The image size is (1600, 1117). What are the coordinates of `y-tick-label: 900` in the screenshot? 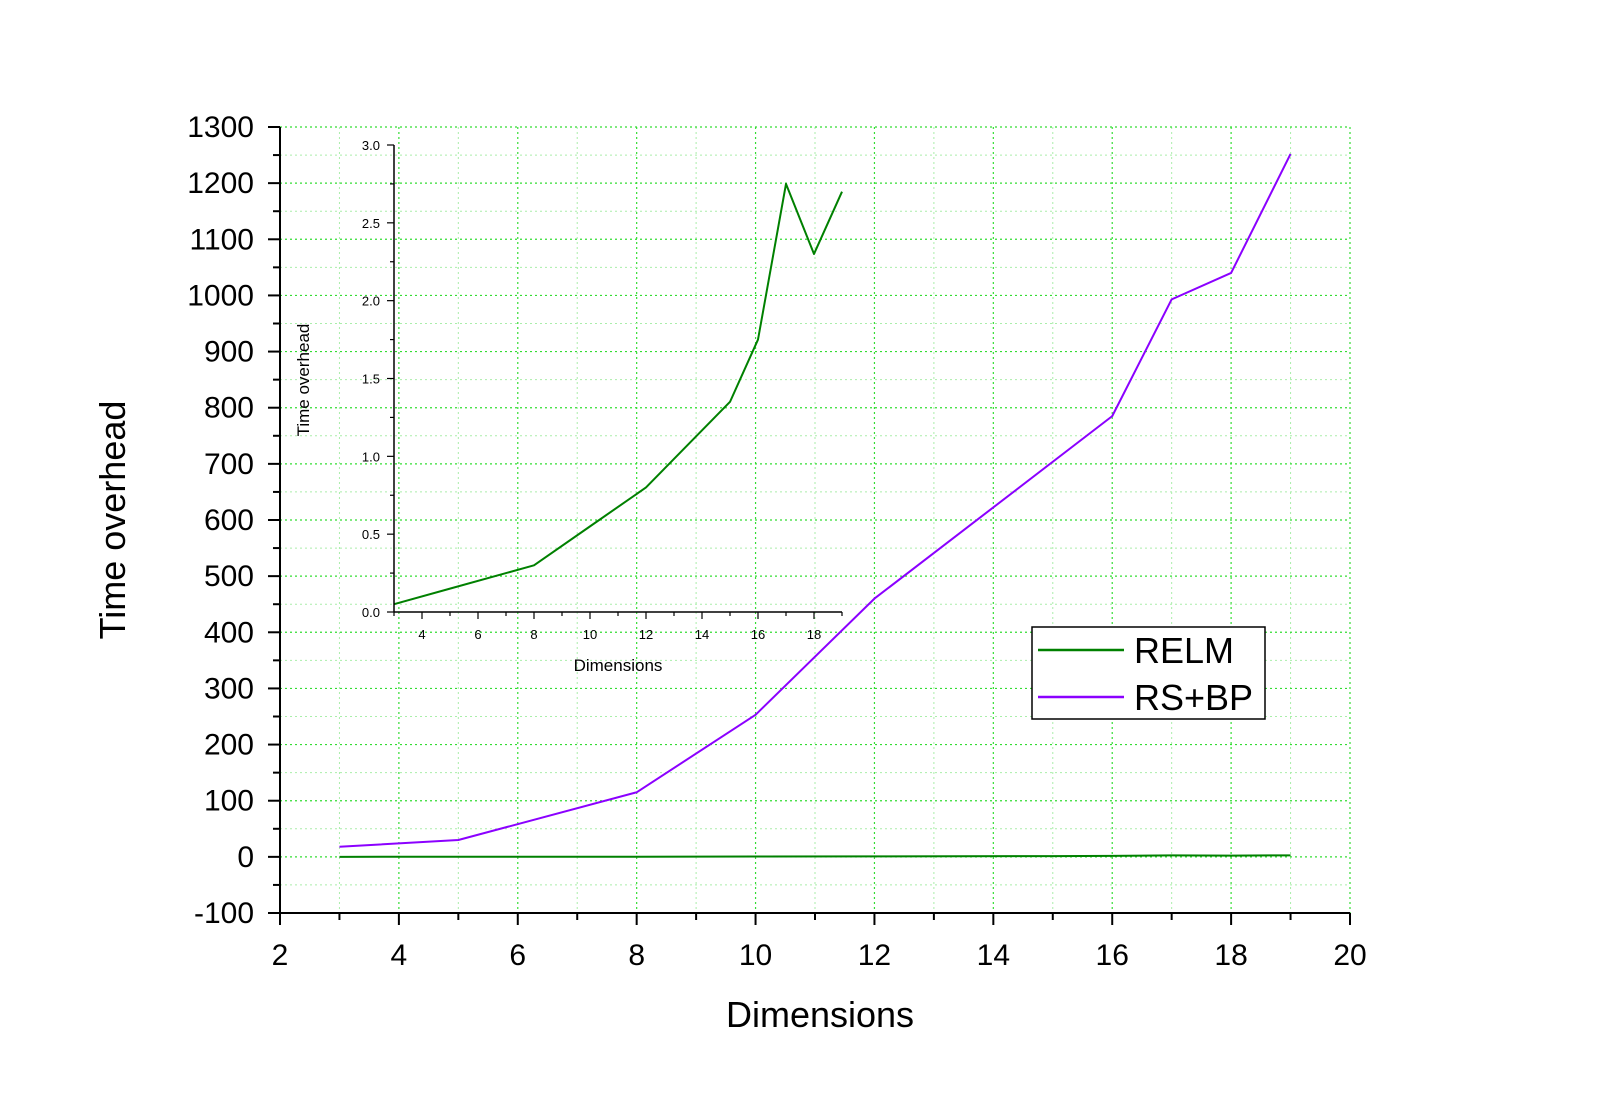 It's located at (229, 352).